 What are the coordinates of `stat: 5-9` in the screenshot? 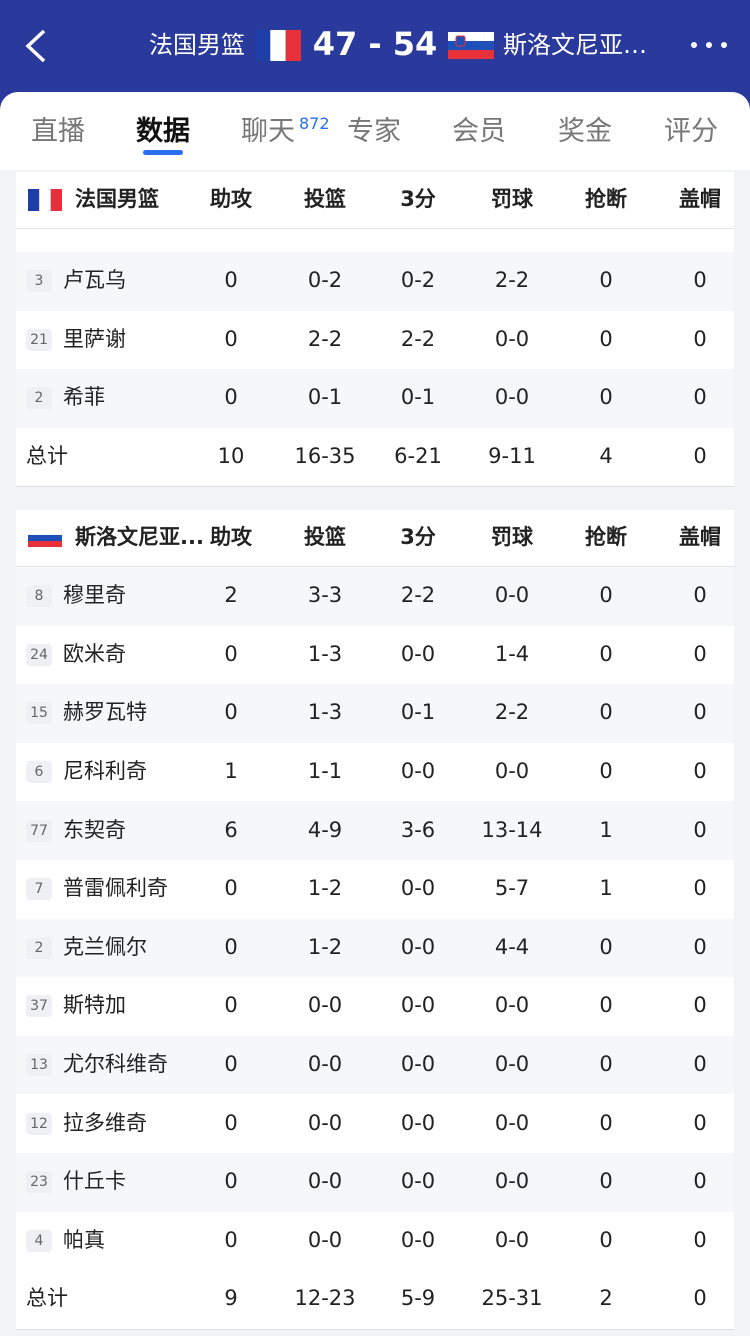 It's located at (418, 1298).